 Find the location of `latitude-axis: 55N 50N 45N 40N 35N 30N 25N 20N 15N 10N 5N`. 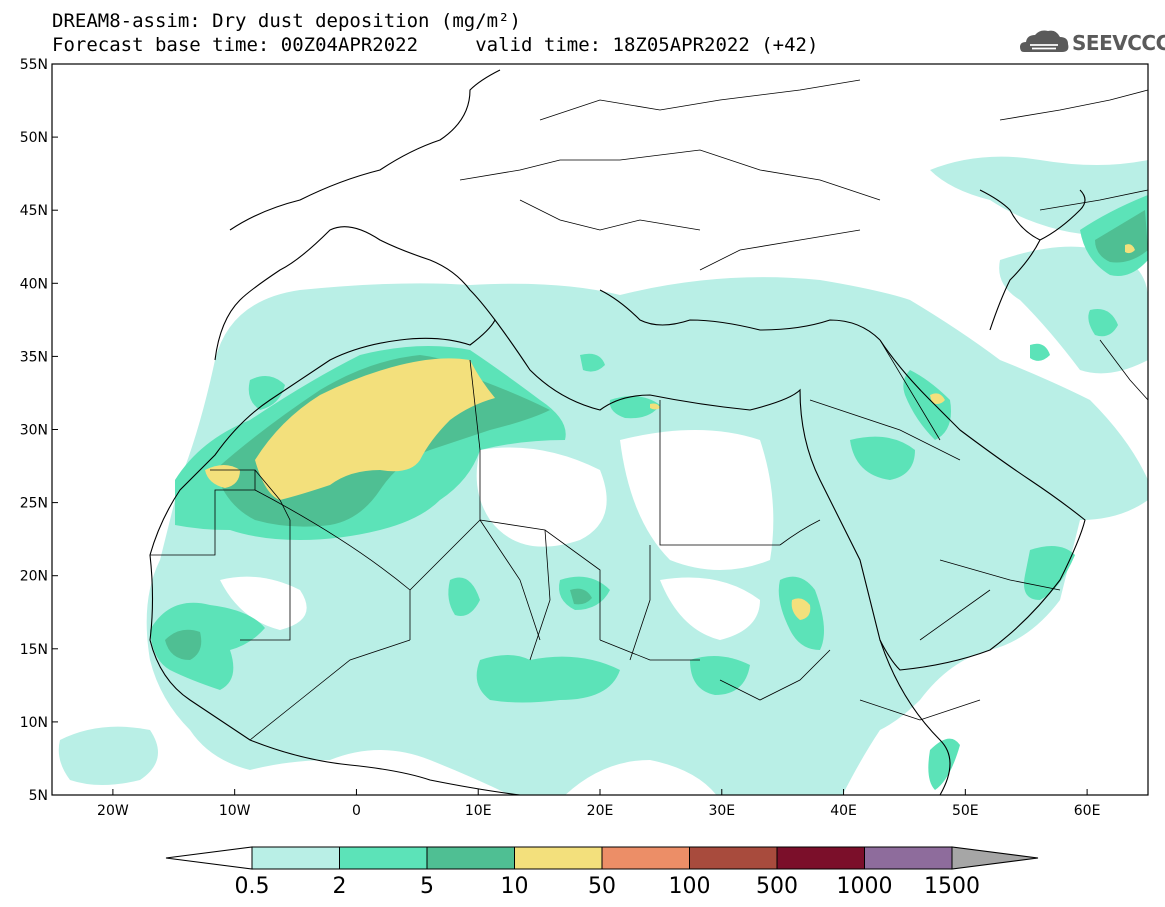

latitude-axis: 55N 50N 45N 40N 35N 30N 25N 20N 15N 10N 5N is located at coordinates (39, 430).